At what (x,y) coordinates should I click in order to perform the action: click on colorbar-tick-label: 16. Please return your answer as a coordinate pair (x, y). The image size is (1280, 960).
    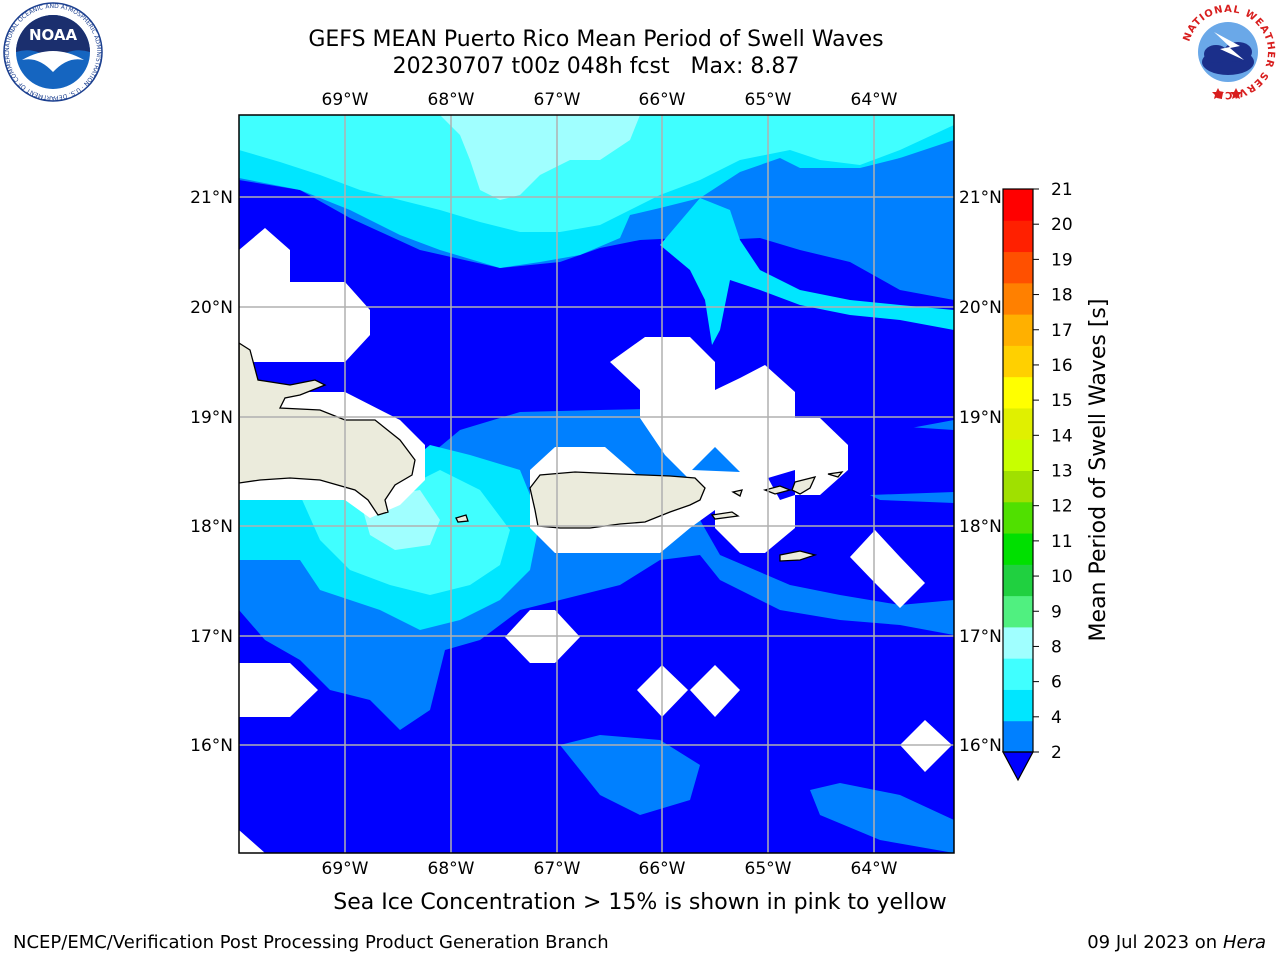
    Looking at the image, I should click on (1062, 366).